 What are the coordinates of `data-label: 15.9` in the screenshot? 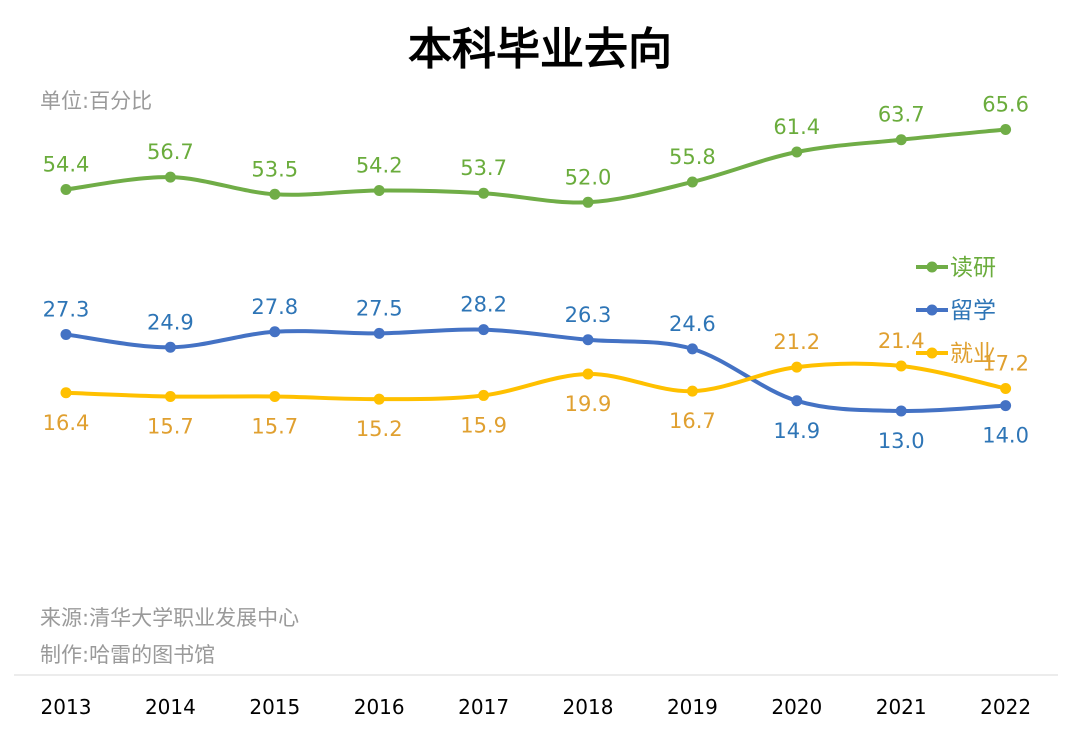 It's located at (483, 425).